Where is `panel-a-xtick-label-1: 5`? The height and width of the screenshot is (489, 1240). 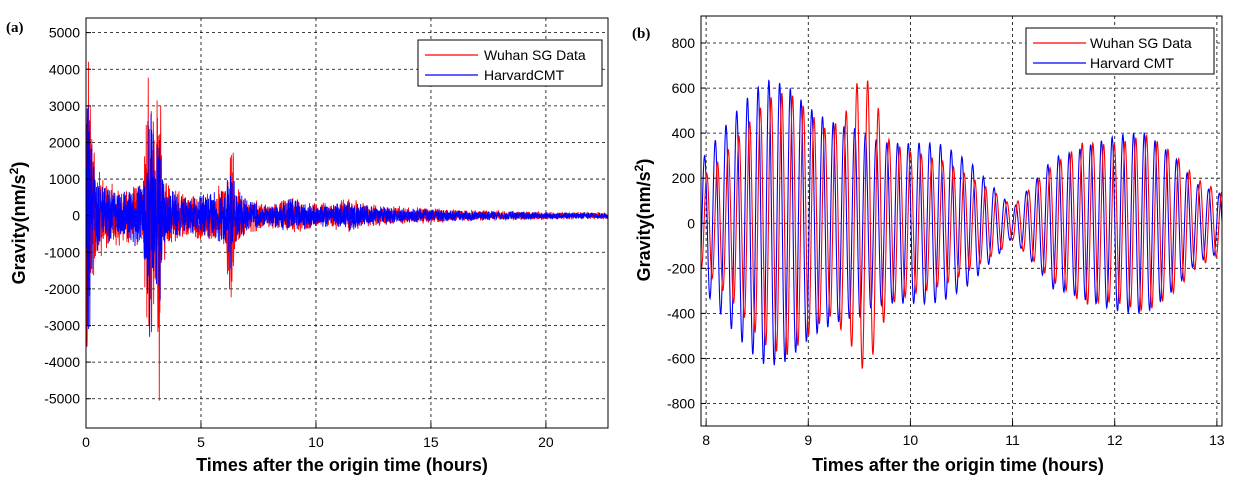 panel-a-xtick-label-1: 5 is located at coordinates (201, 442).